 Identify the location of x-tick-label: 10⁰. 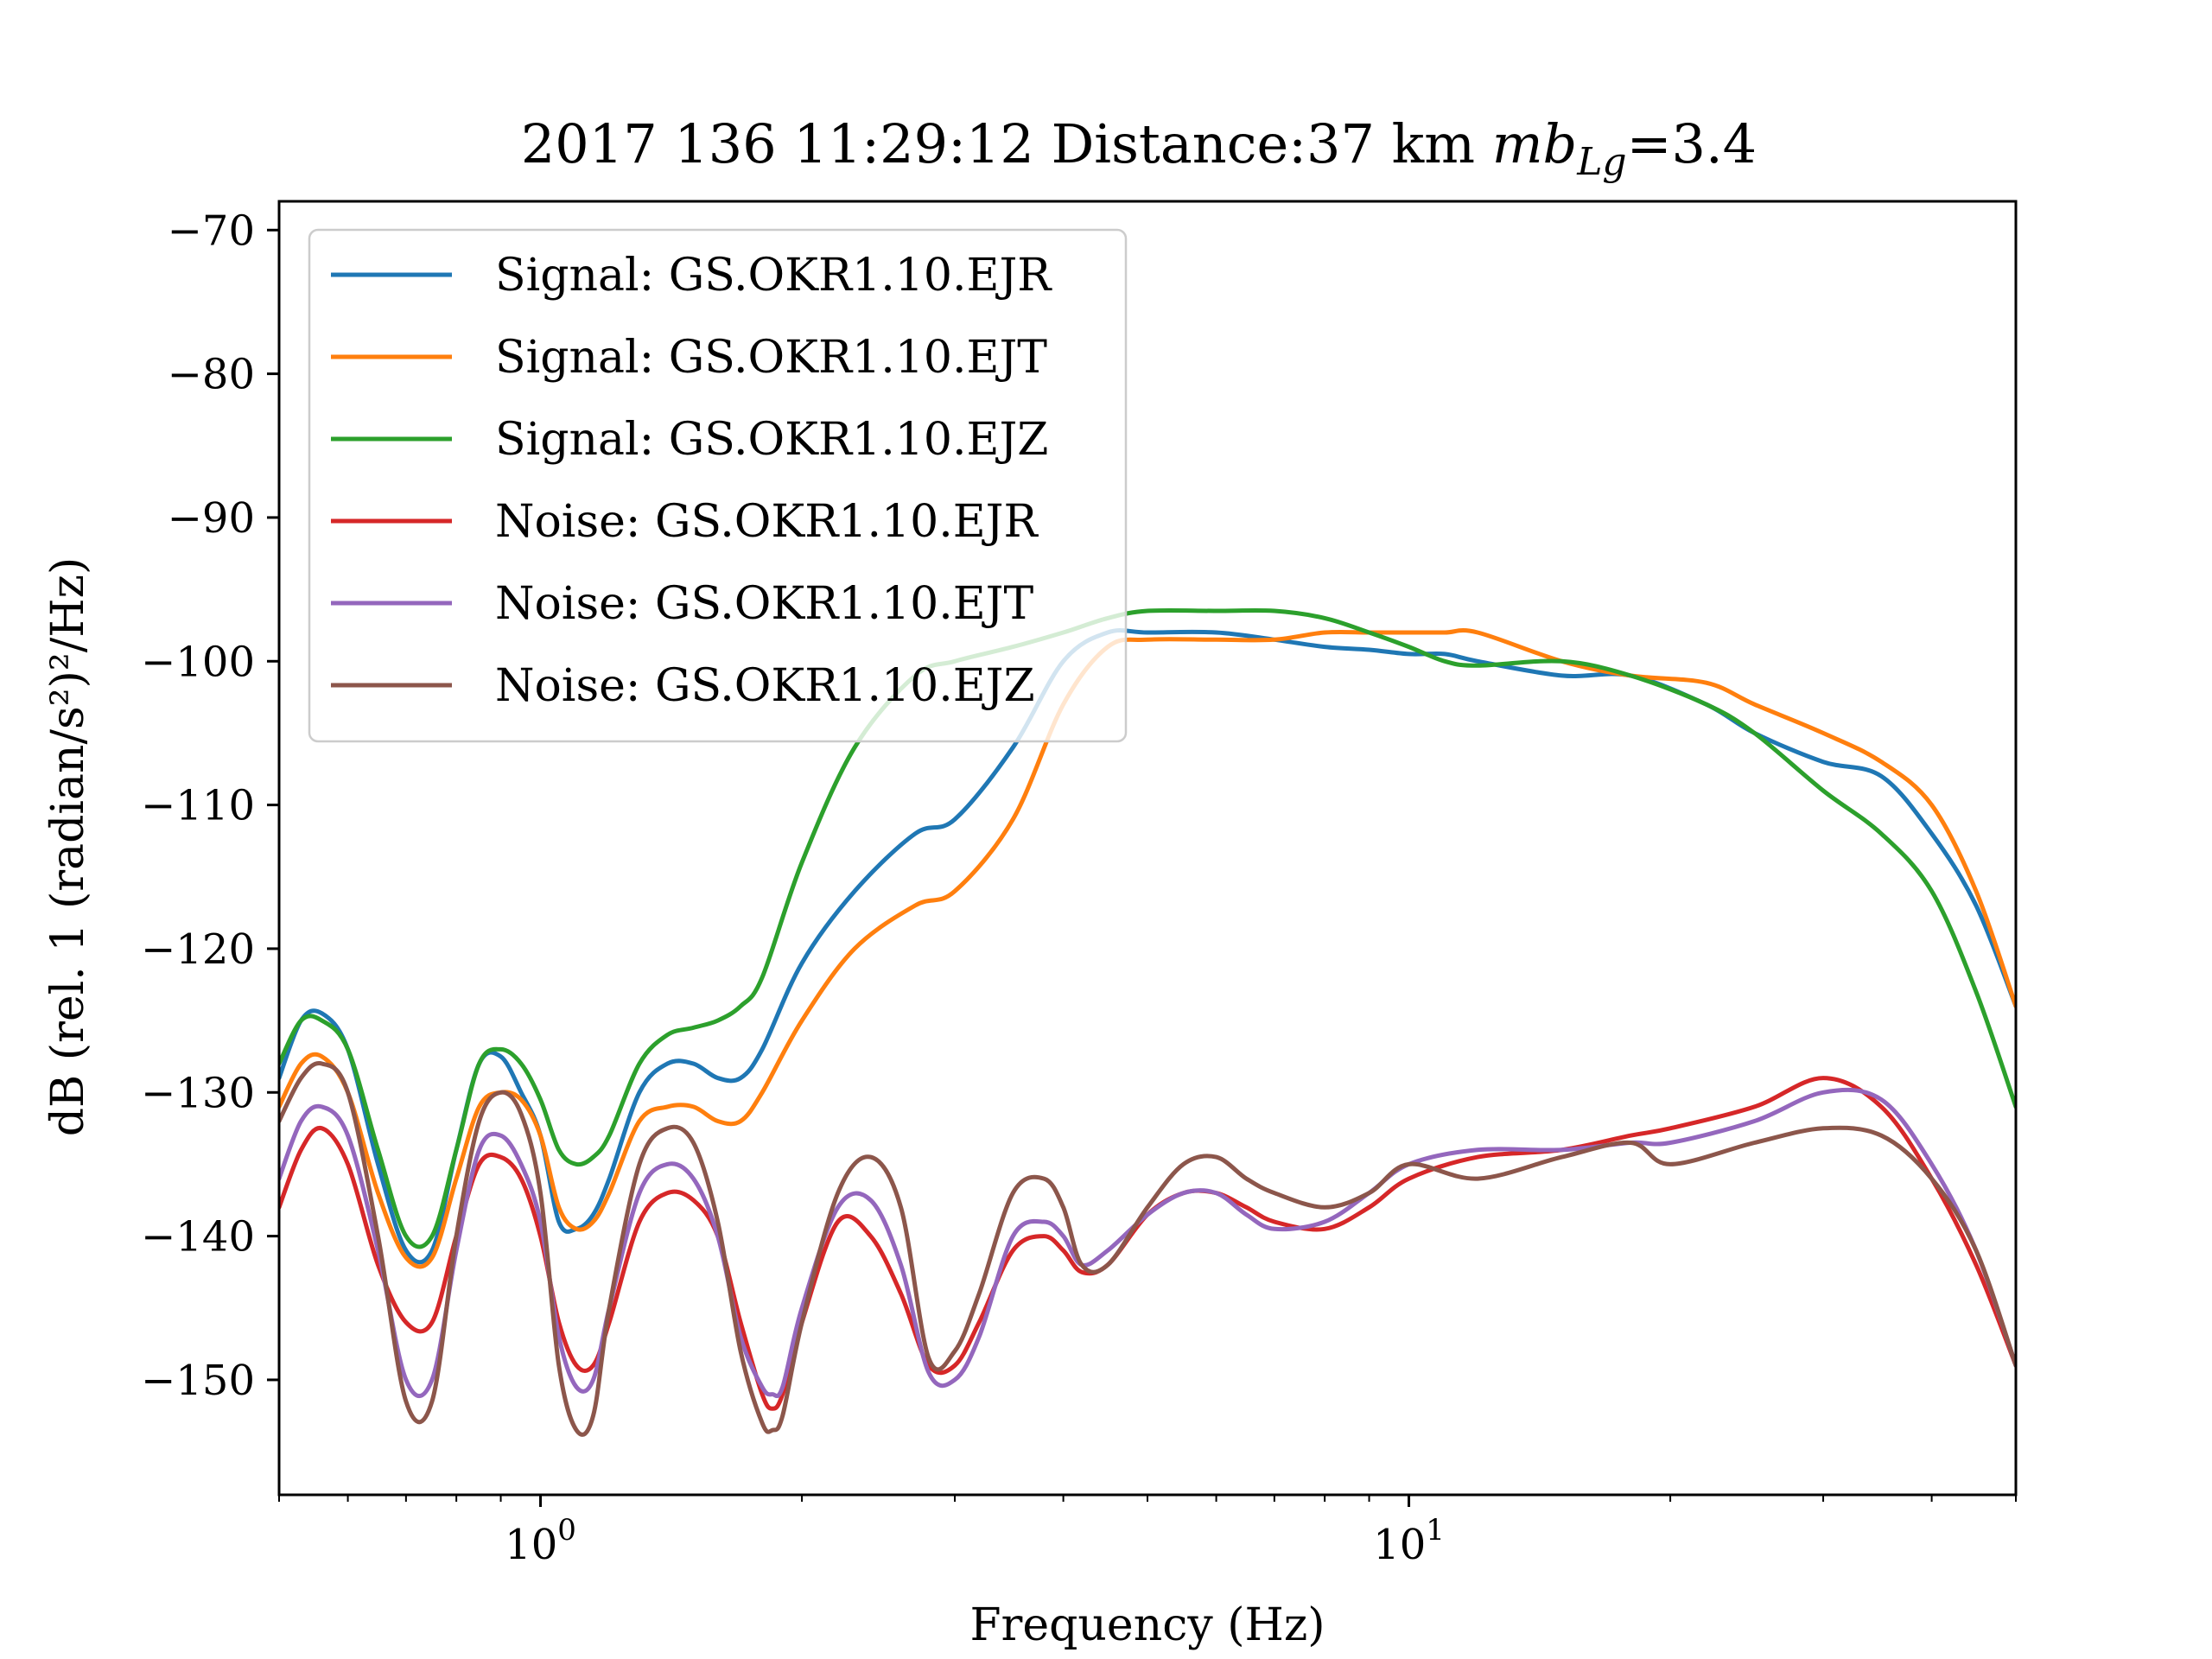
(540, 1541).